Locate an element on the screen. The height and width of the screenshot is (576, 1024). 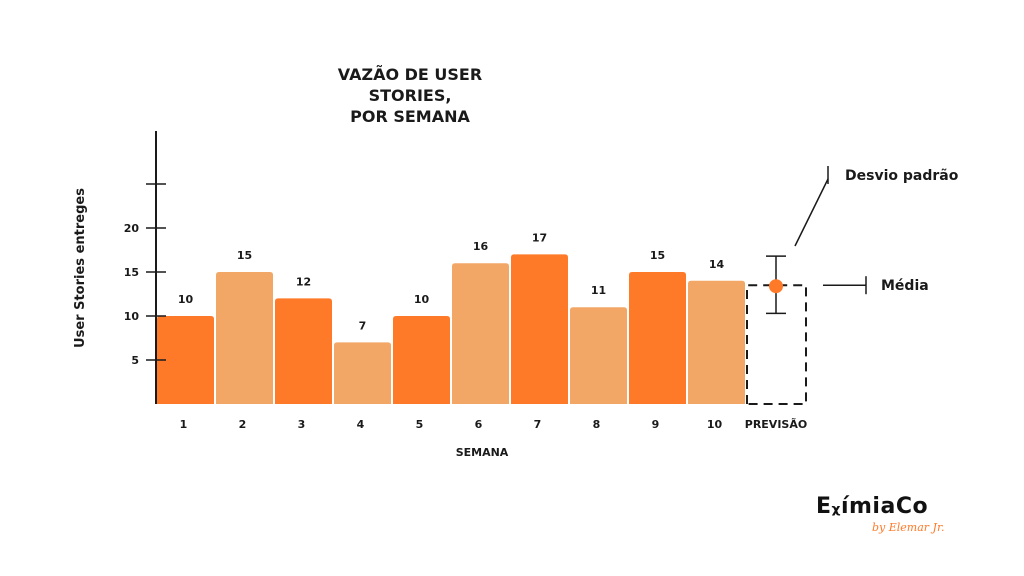
y-axis-group: 5 10 15 20 is located at coordinates (145, 267).